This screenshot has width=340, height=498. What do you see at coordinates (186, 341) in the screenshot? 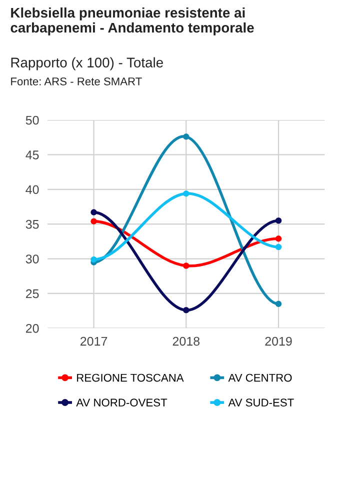
I see `x-tick-label: 2018` at bounding box center [186, 341].